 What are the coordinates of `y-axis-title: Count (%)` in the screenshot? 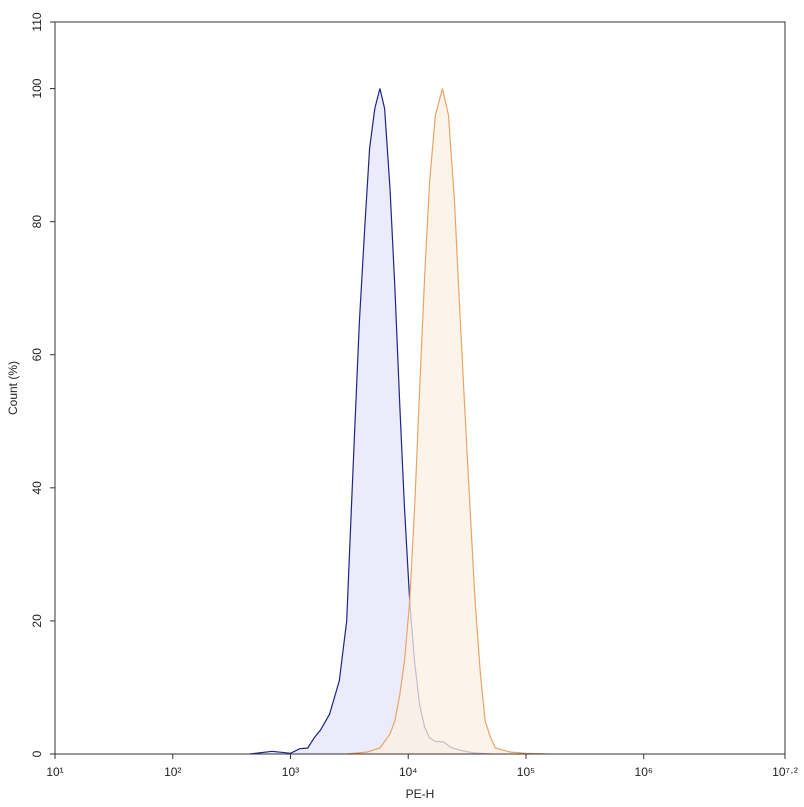 It's located at (13, 388).